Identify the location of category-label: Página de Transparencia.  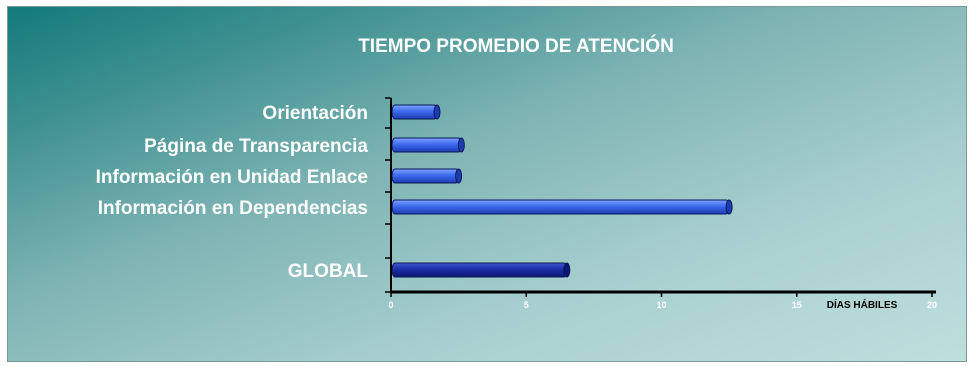
(256, 146).